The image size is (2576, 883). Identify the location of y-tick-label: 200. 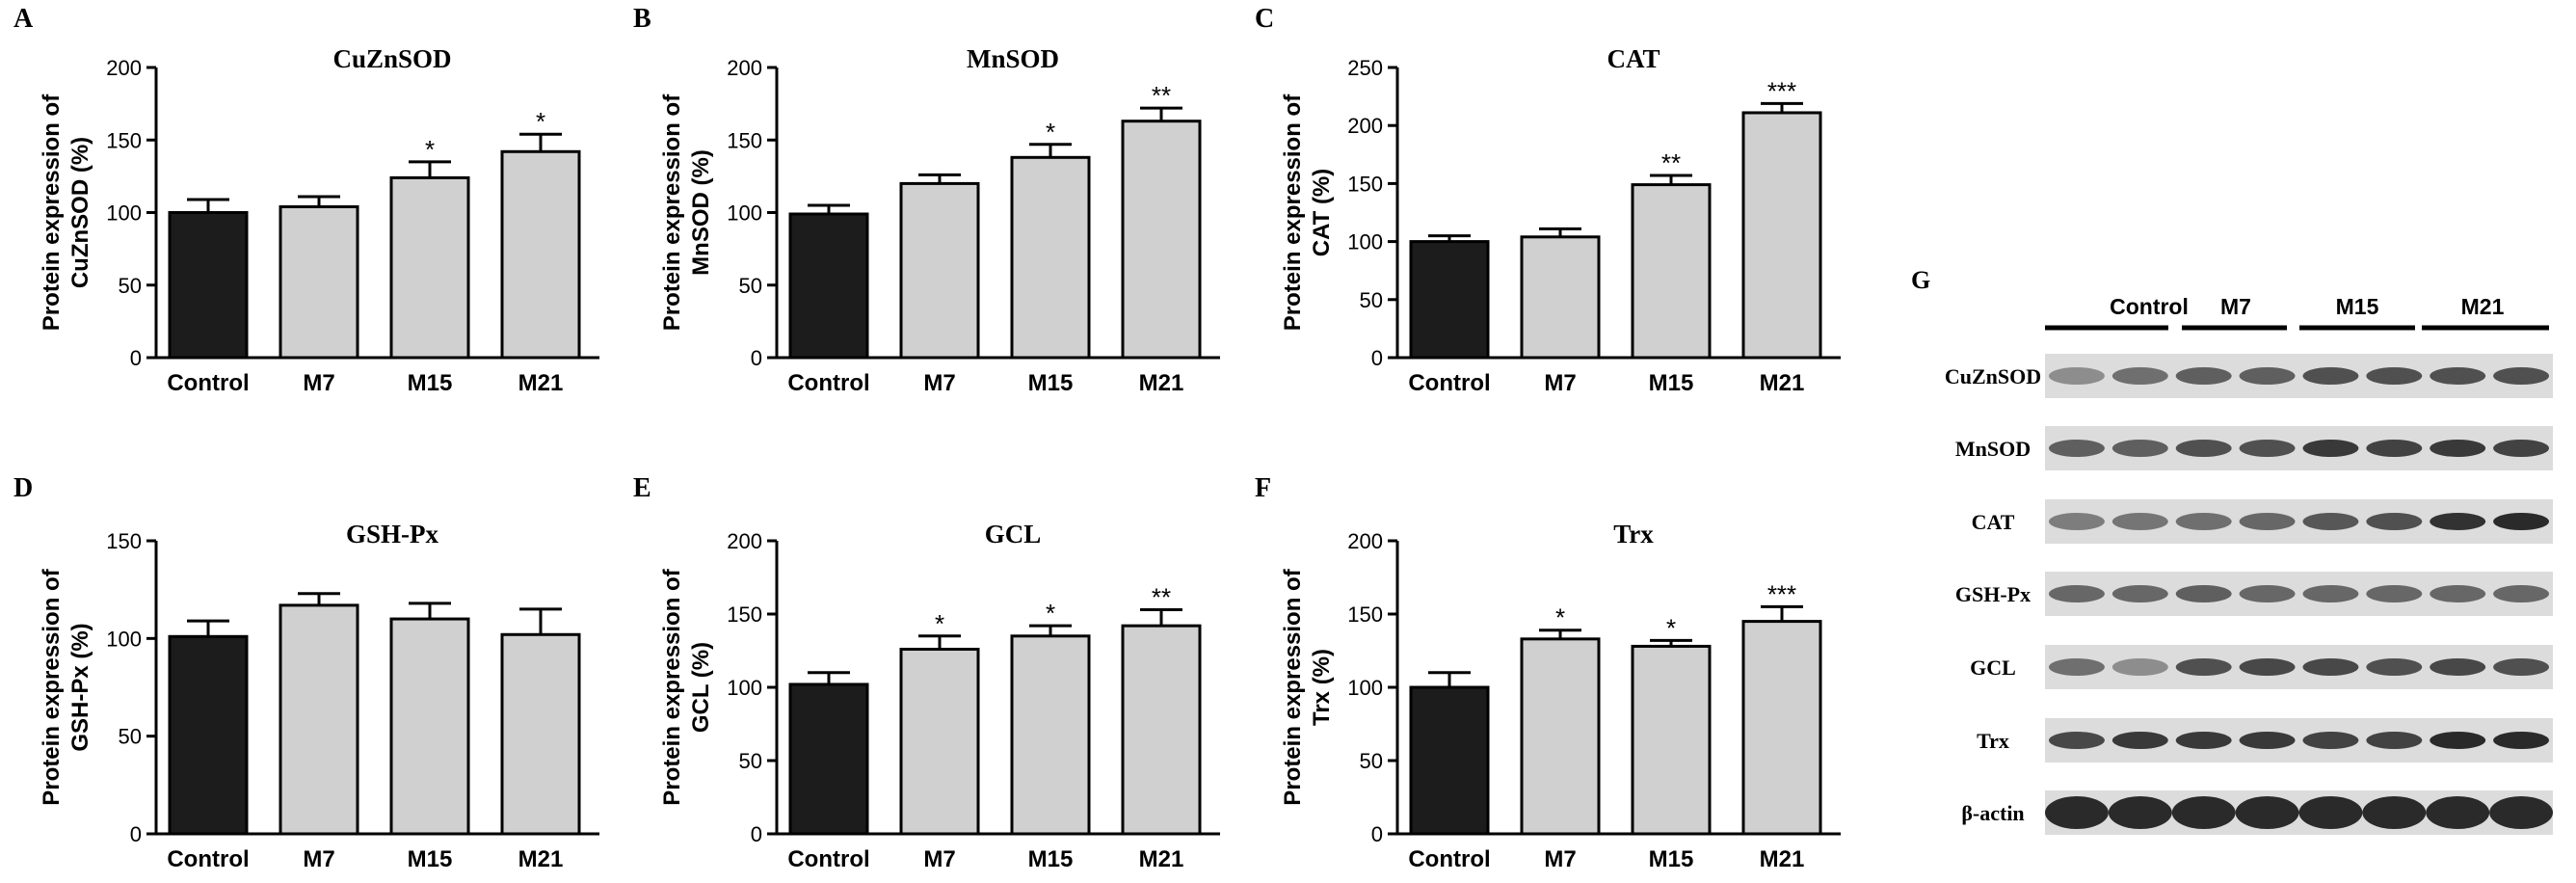
(1365, 126).